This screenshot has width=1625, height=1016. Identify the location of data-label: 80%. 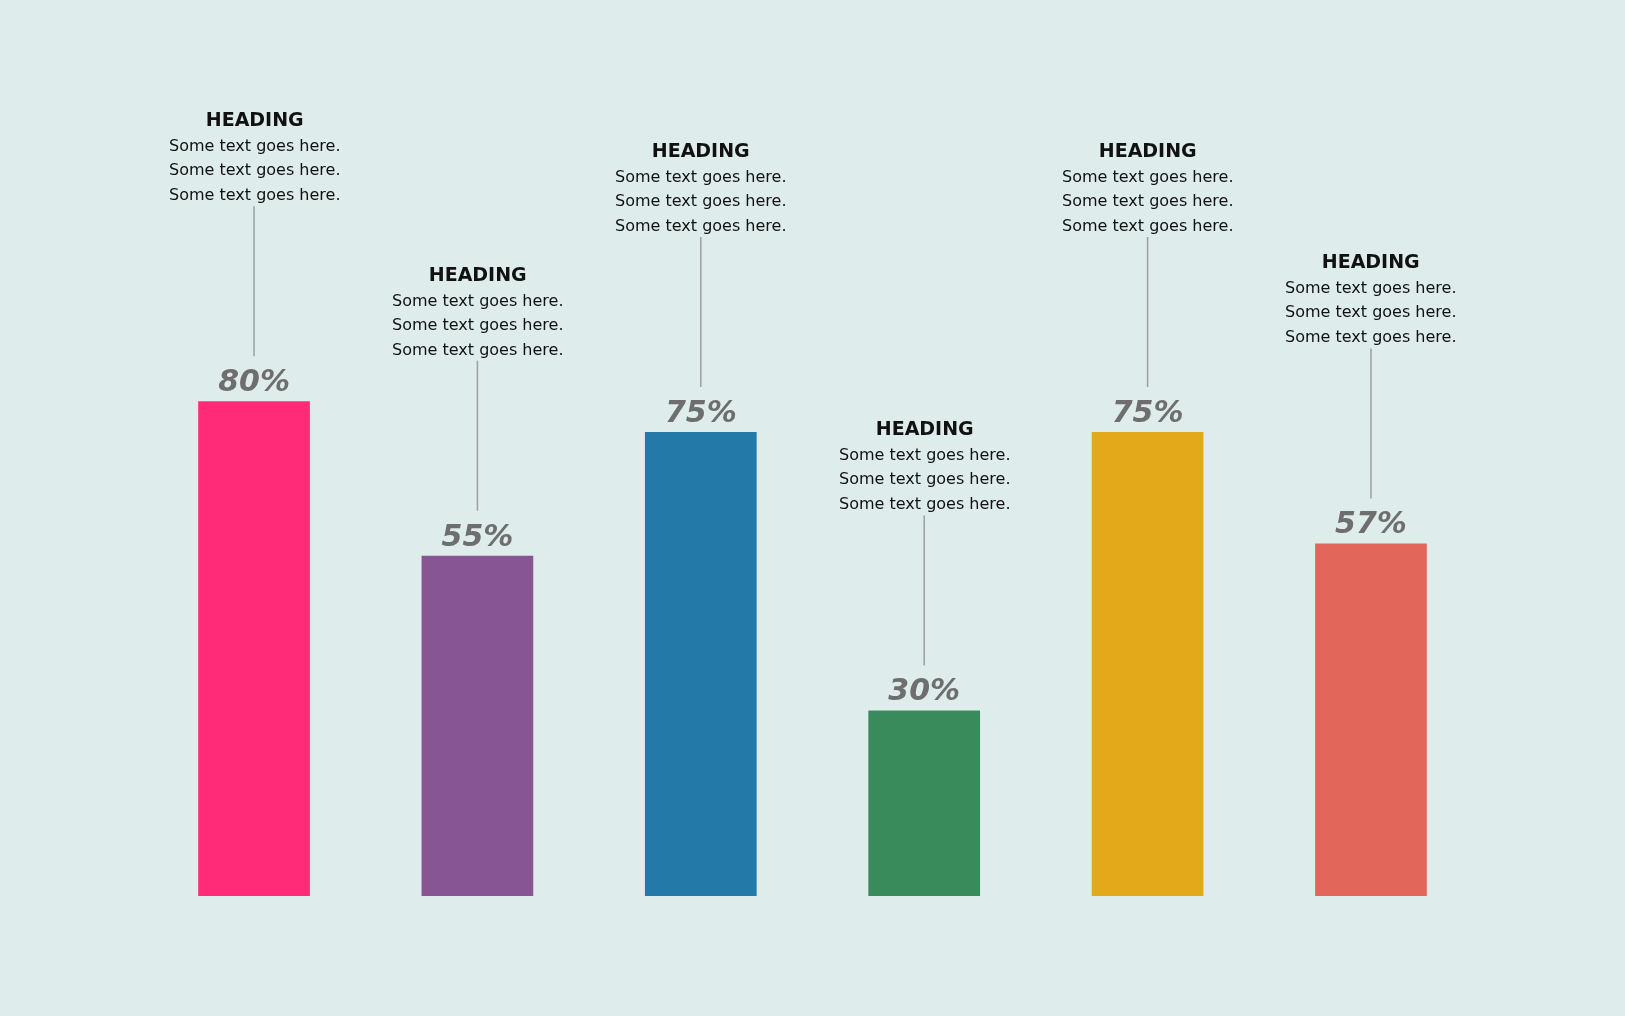
(254, 381).